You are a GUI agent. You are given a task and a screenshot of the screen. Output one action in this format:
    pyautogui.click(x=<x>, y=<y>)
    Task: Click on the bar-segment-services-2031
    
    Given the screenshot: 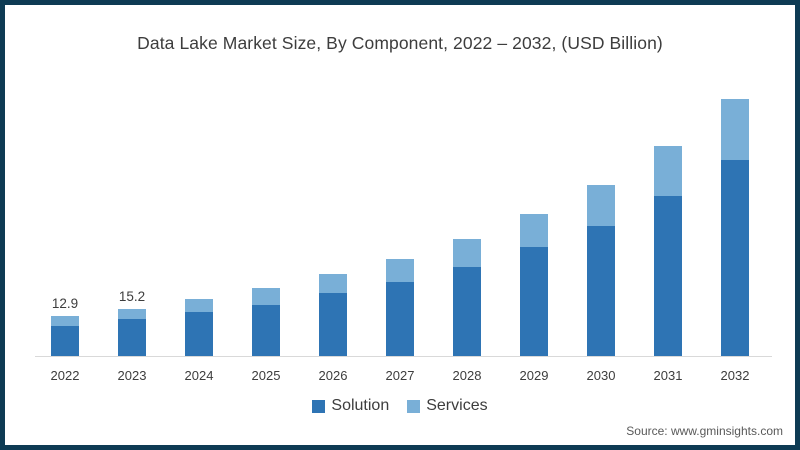 What is the action you would take?
    pyautogui.click(x=668, y=171)
    